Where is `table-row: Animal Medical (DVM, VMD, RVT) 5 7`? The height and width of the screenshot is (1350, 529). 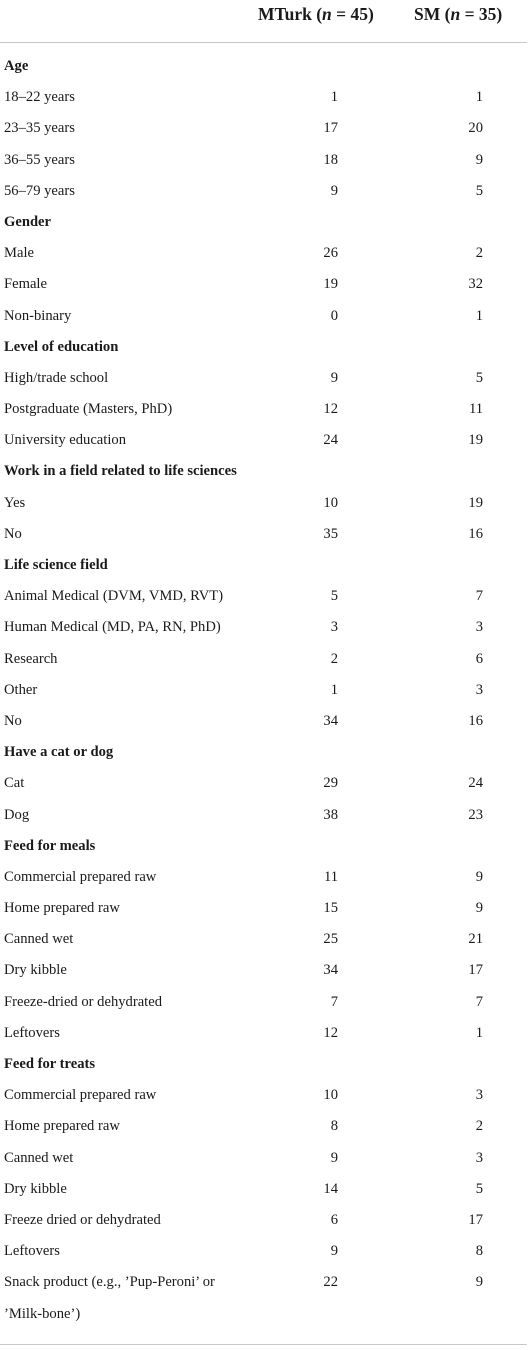 table-row: Animal Medical (DVM, VMD, RVT) 5 7 is located at coordinates (264, 596).